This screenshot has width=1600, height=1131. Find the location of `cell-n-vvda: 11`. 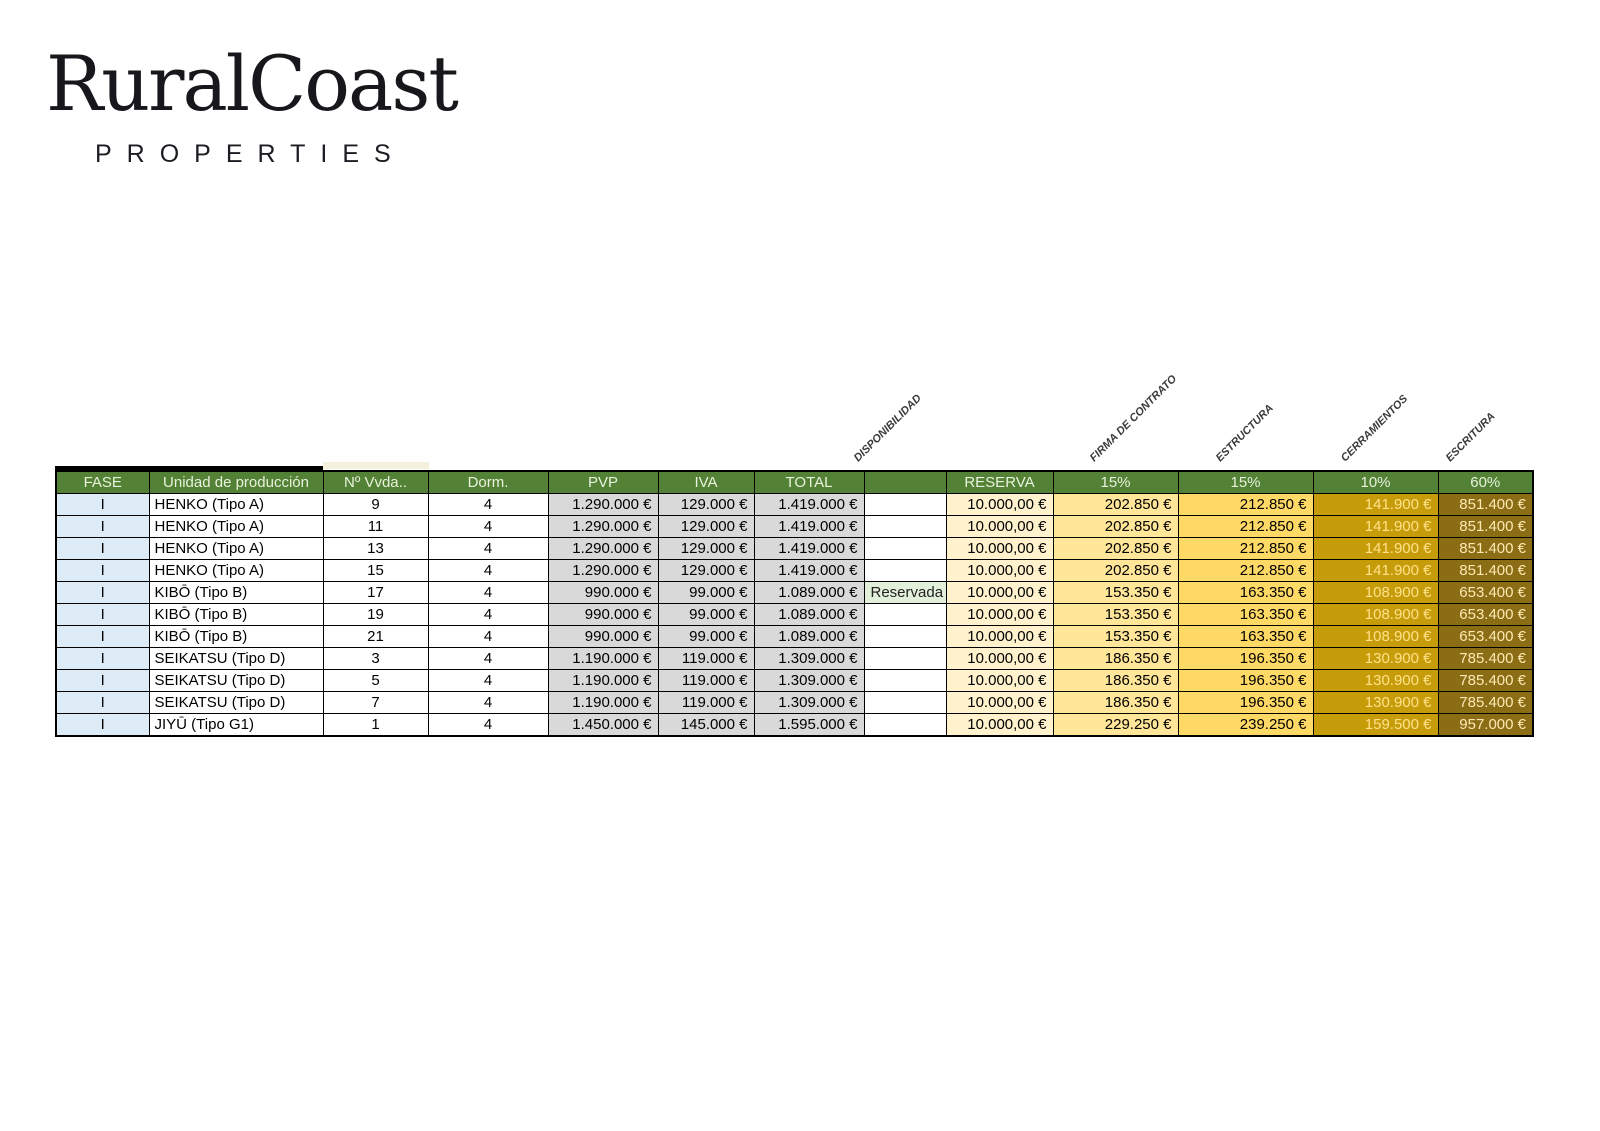

cell-n-vvda: 11 is located at coordinates (375, 526).